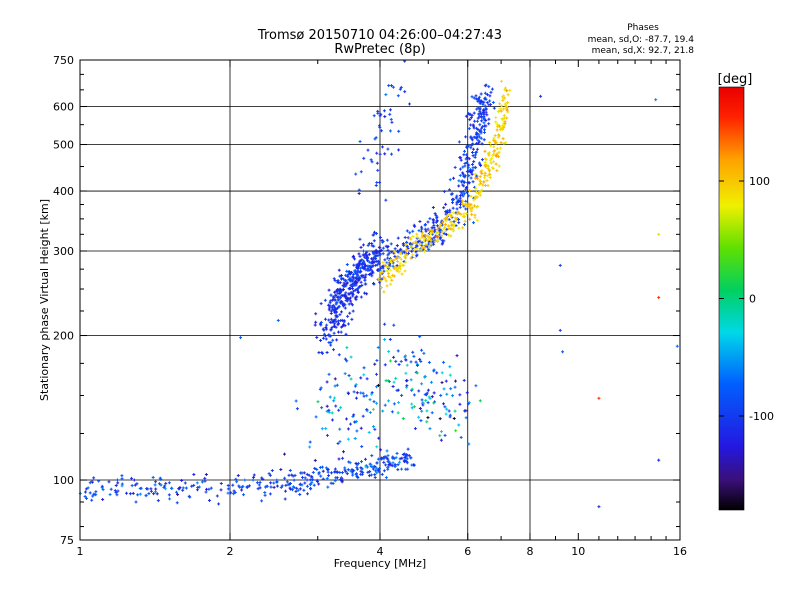 The width and height of the screenshot is (800, 600). Describe the element at coordinates (63, 191) in the screenshot. I see `y-tick-label: 400` at that location.